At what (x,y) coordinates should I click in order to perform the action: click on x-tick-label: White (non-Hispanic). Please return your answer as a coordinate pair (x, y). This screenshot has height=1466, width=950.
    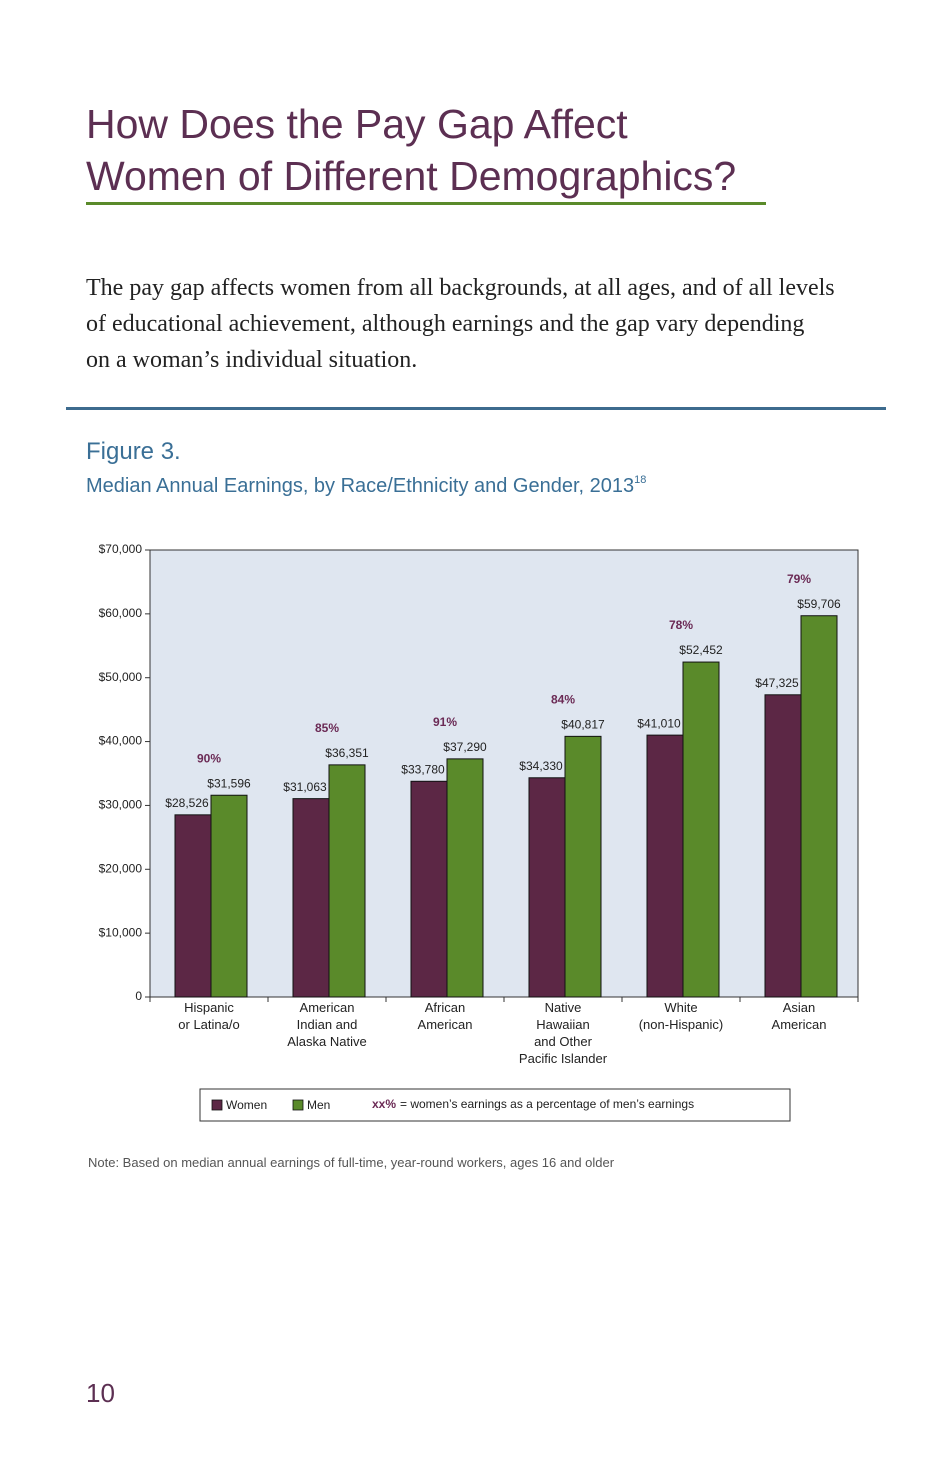
    Looking at the image, I should click on (681, 1016).